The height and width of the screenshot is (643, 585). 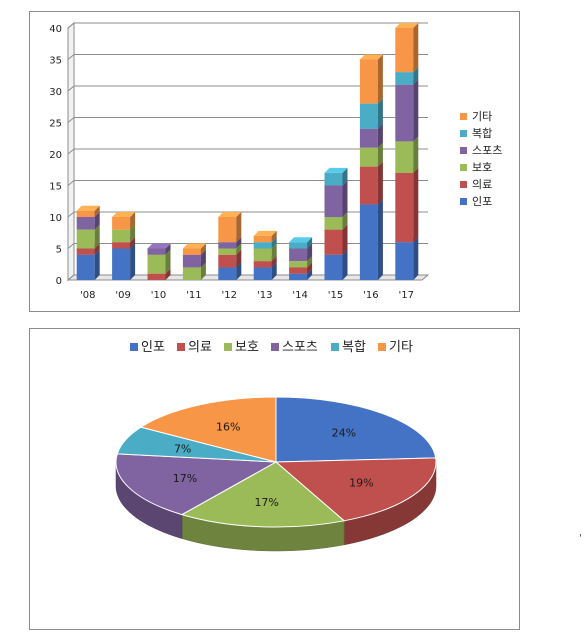 I want to click on legend-item: 인포, so click(x=147, y=347).